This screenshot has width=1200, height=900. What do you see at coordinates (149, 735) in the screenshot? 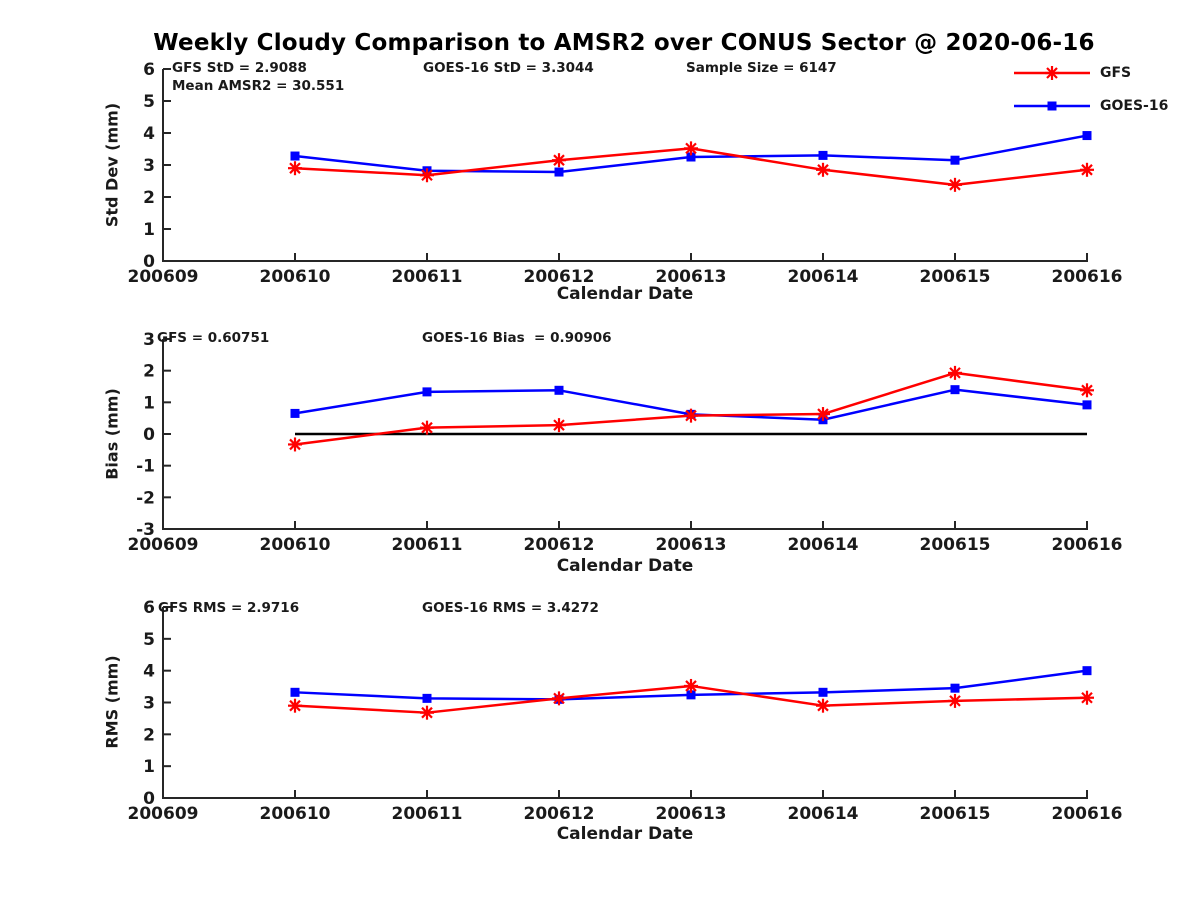
I see `y-tick-label-rms-mm: 2` at bounding box center [149, 735].